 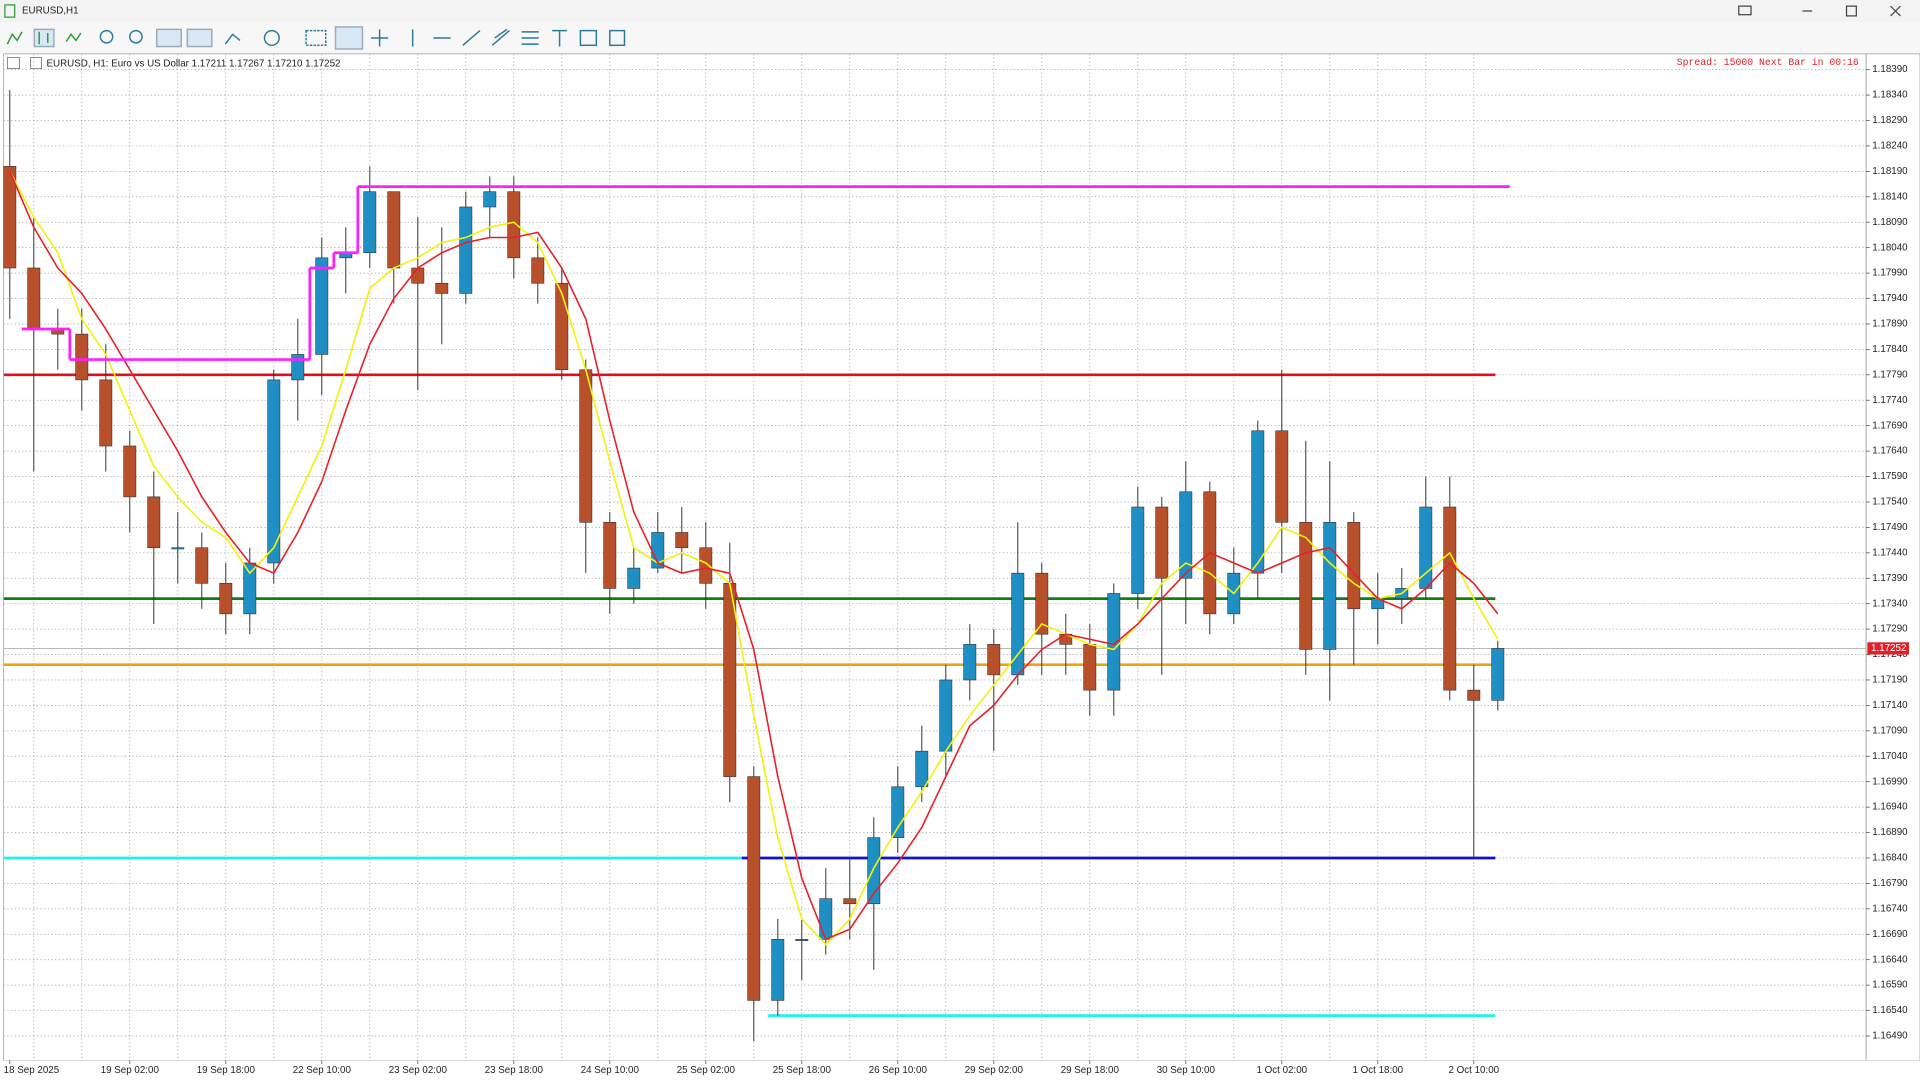 What do you see at coordinates (500, 37) in the screenshot?
I see `channel` at bounding box center [500, 37].